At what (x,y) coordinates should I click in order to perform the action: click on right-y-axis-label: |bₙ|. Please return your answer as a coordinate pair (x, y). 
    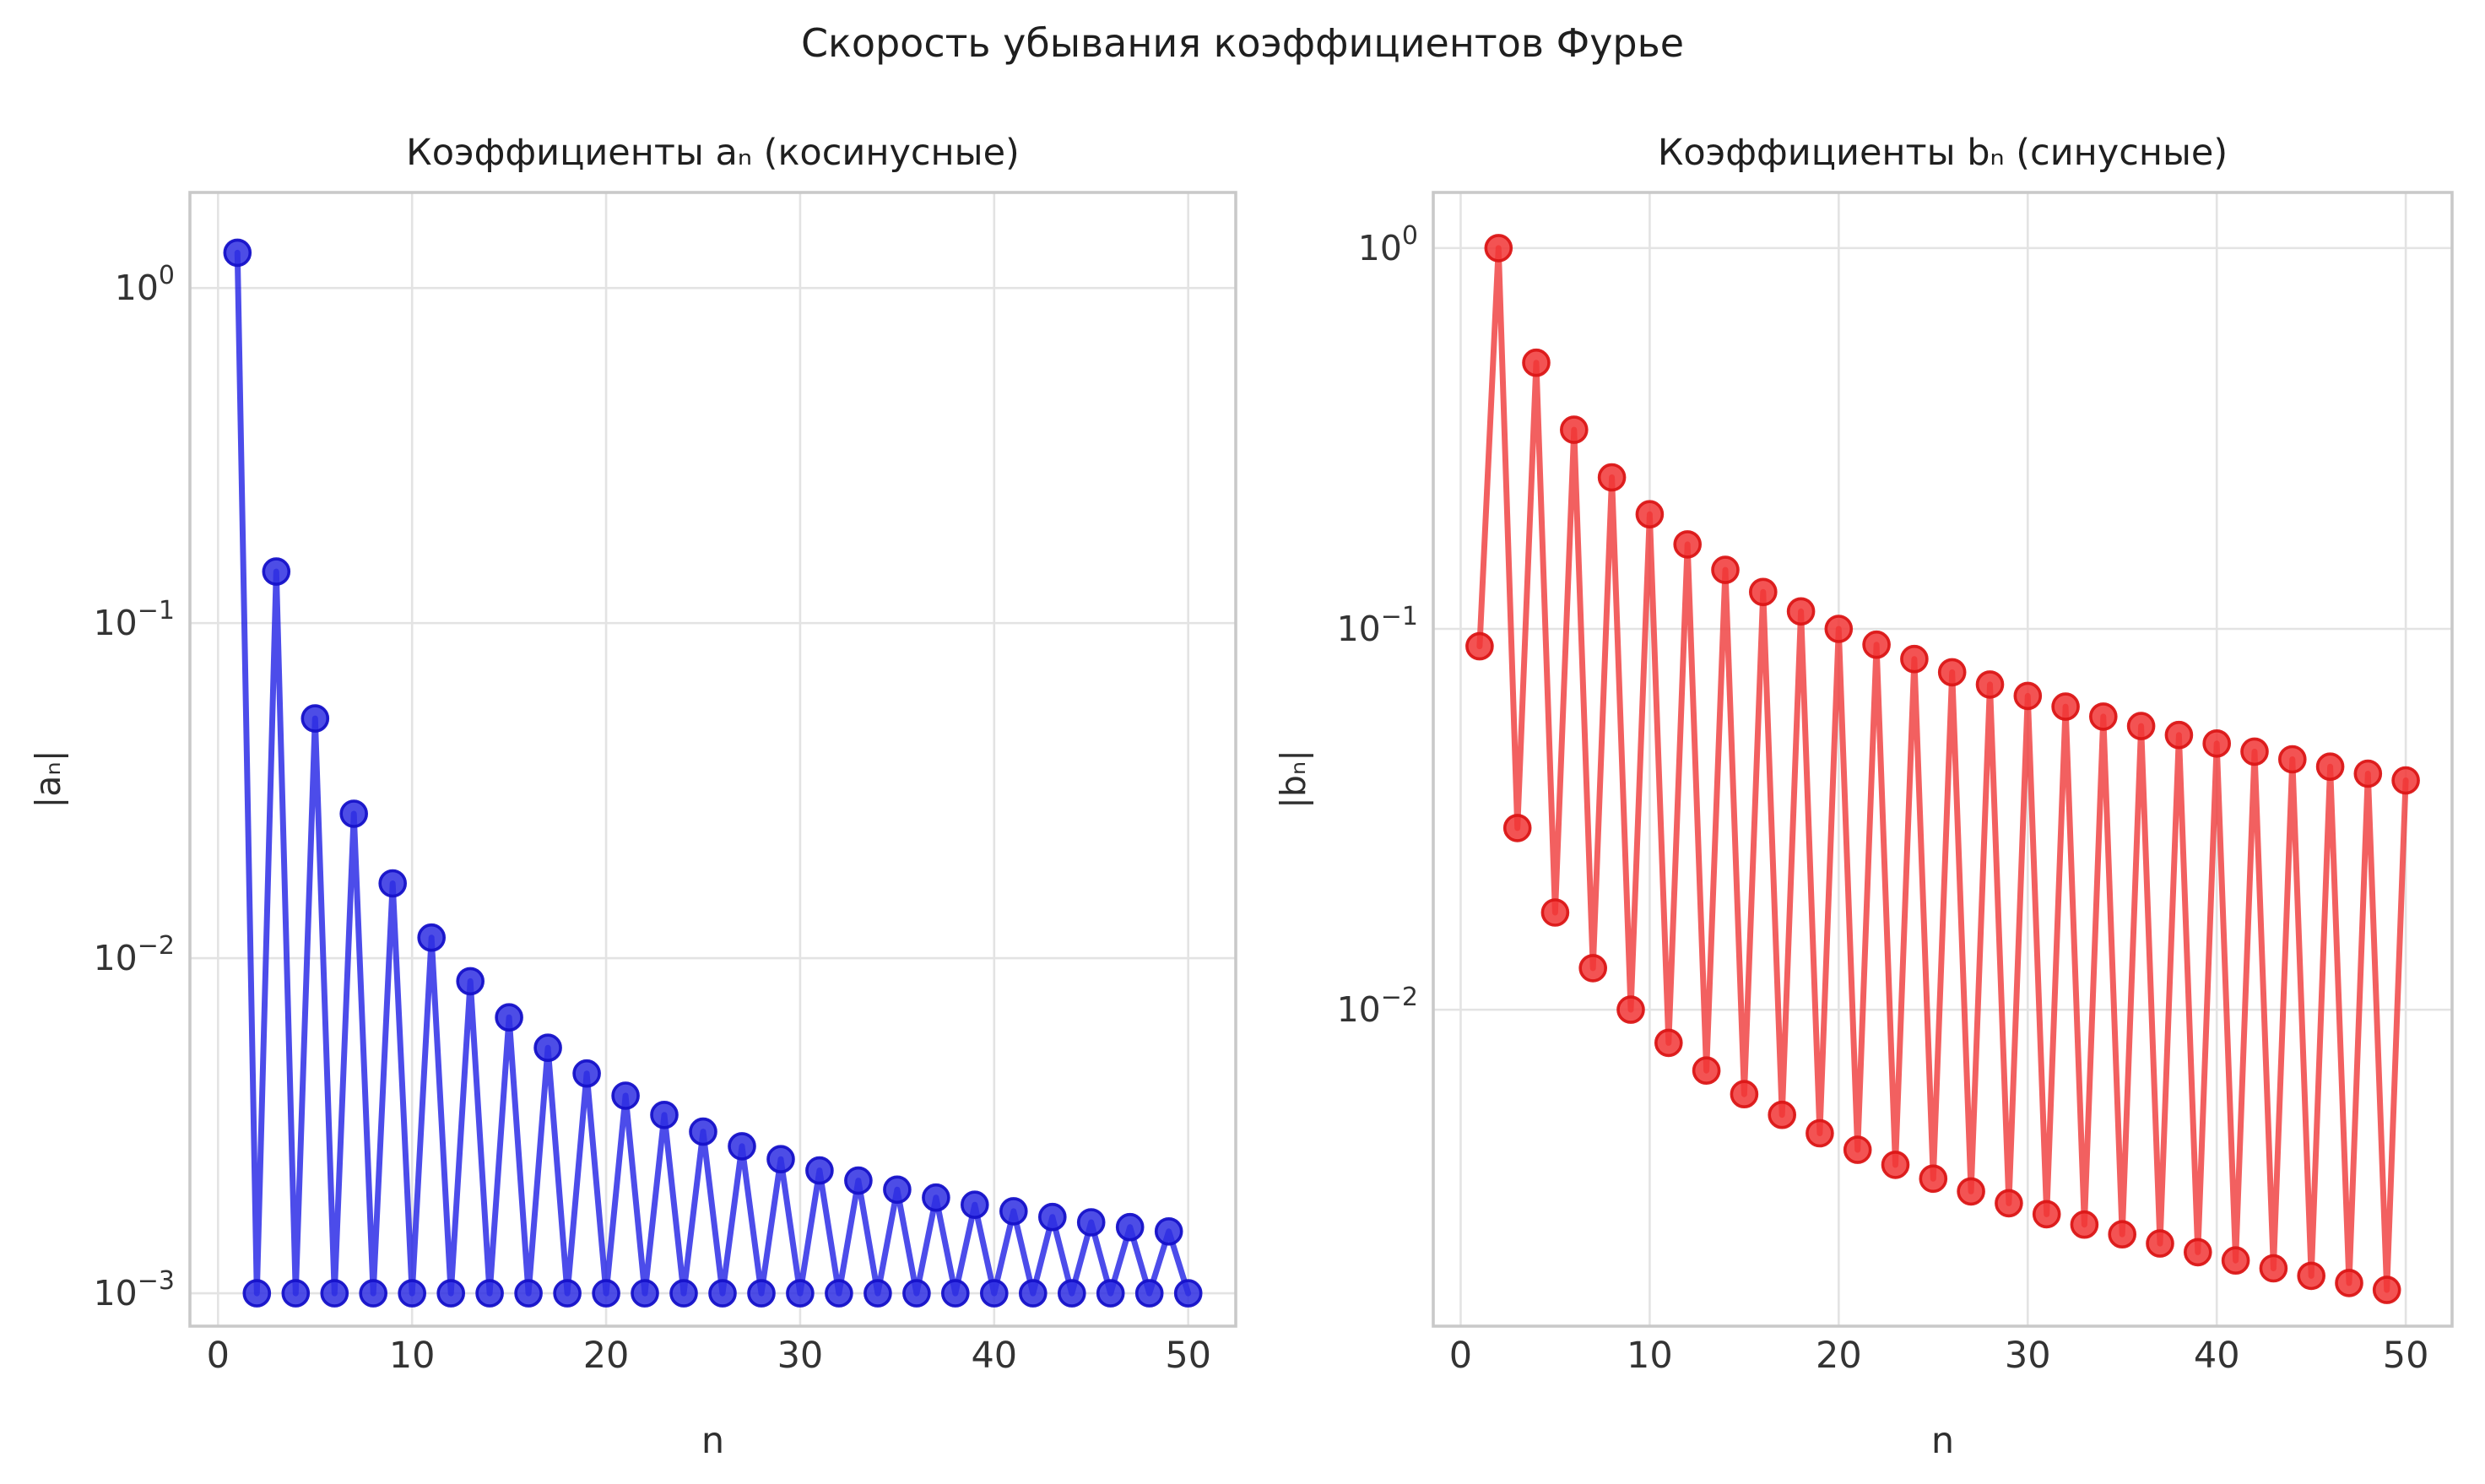
    Looking at the image, I should click on (1293, 779).